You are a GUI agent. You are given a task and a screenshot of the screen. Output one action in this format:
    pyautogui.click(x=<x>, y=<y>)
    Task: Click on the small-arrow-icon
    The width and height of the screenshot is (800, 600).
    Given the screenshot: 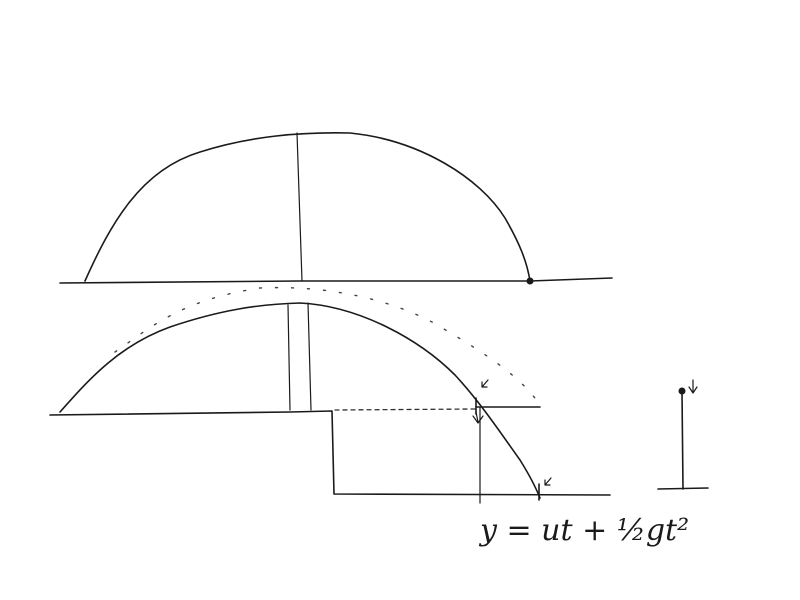 What is the action you would take?
    pyautogui.click(x=485, y=383)
    